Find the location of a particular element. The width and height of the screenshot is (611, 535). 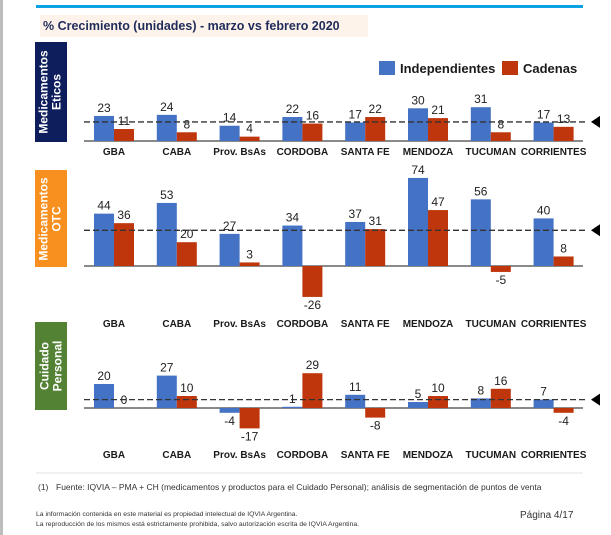

title-band is located at coordinates (204, 26).